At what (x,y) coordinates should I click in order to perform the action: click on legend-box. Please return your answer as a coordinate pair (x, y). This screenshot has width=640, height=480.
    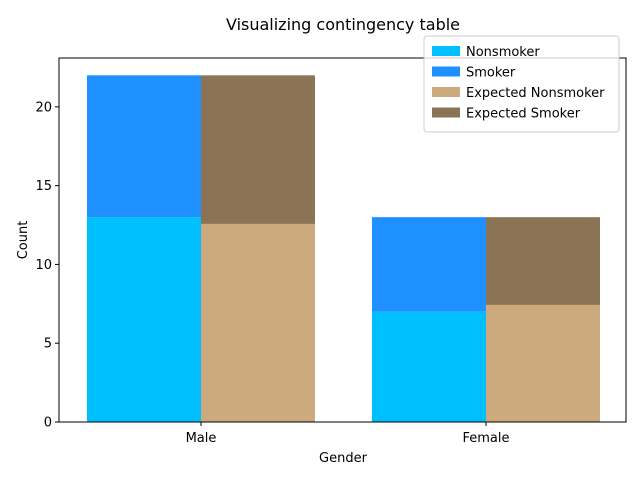
    Looking at the image, I should click on (521, 84).